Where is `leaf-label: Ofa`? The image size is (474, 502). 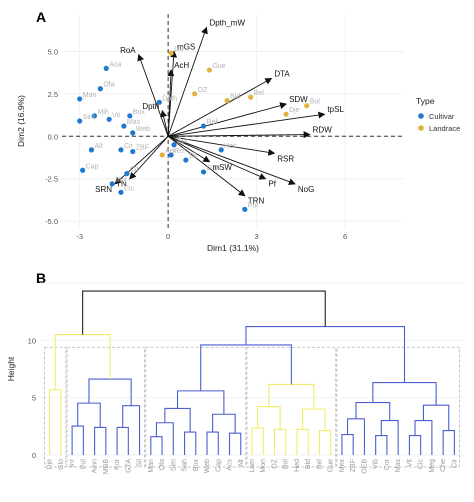
leaf-label: Ofa is located at coordinates (162, 464).